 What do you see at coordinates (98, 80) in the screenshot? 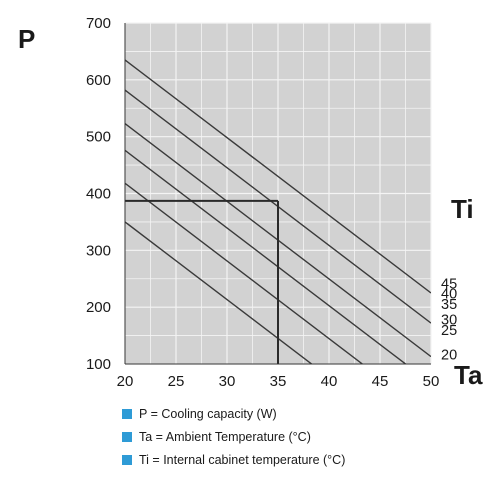
I see `y-tick-label: 600` at bounding box center [98, 80].